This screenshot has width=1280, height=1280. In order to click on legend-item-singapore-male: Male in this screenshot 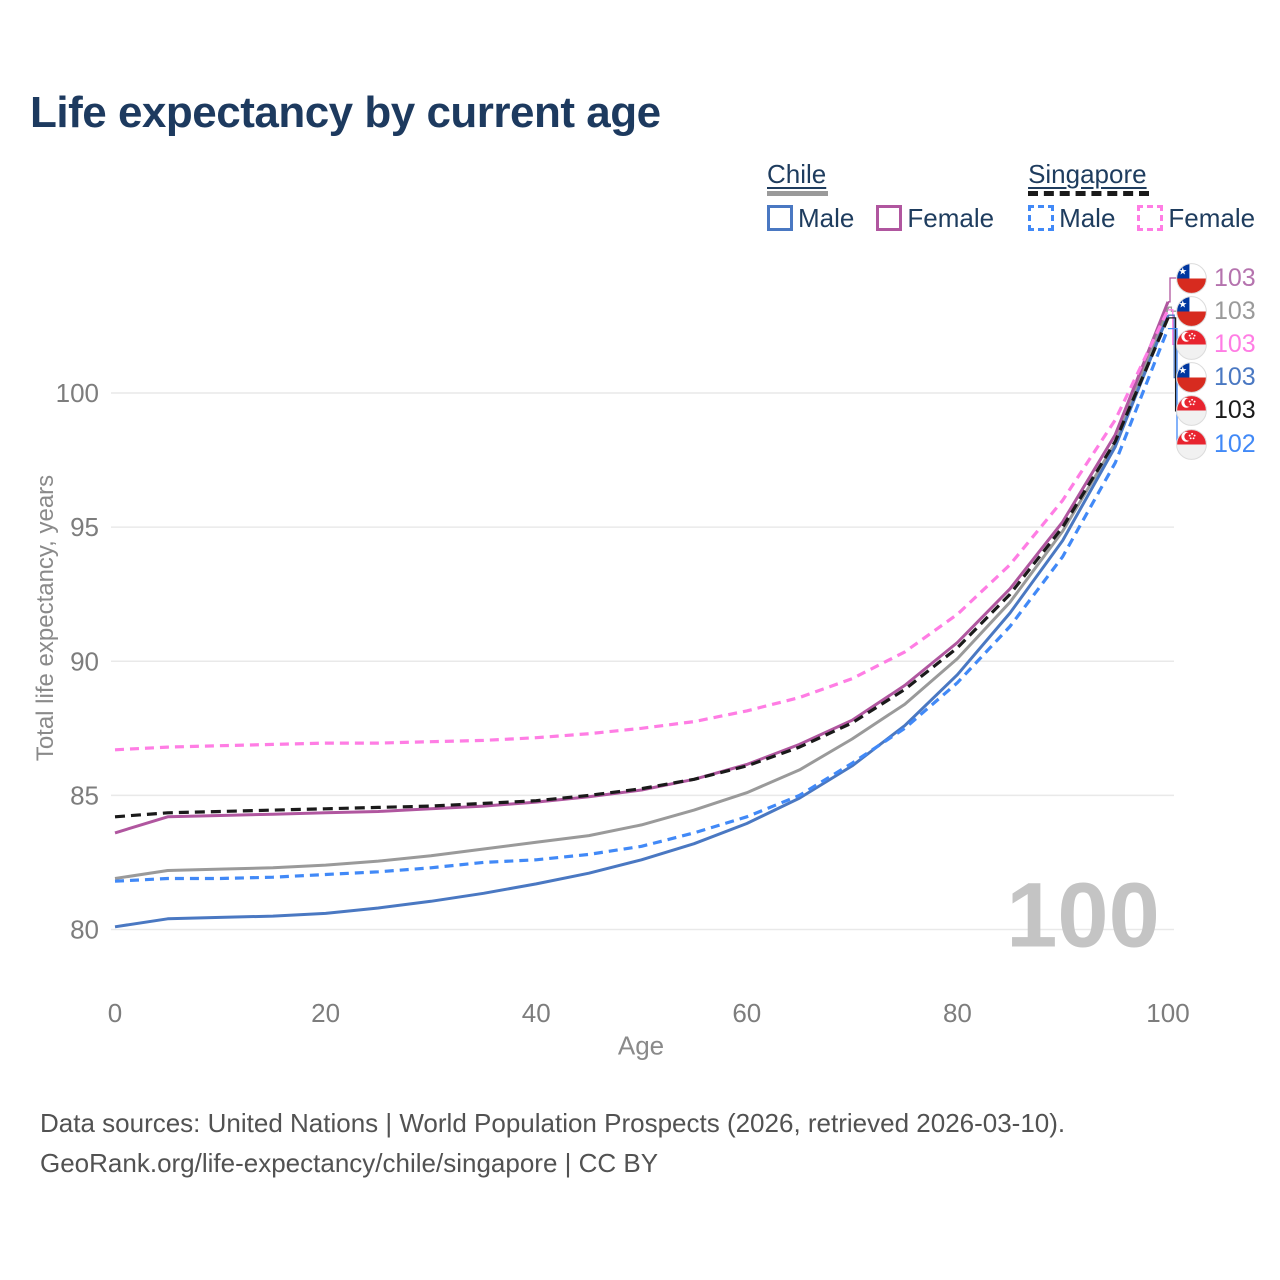, I will do `click(1071, 218)`.